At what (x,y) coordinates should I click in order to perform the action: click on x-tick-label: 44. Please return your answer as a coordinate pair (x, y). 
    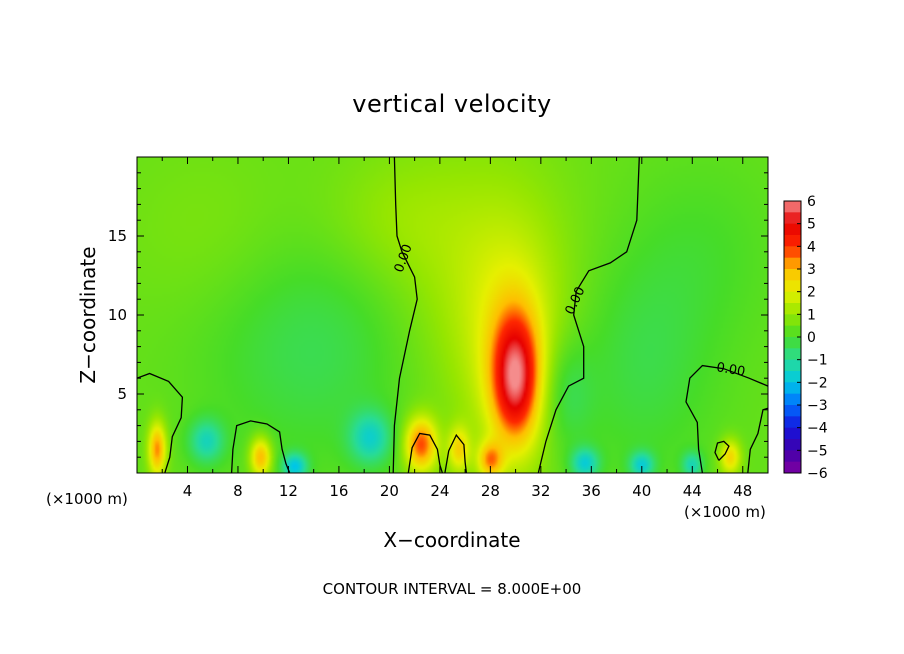
    Looking at the image, I should click on (692, 491).